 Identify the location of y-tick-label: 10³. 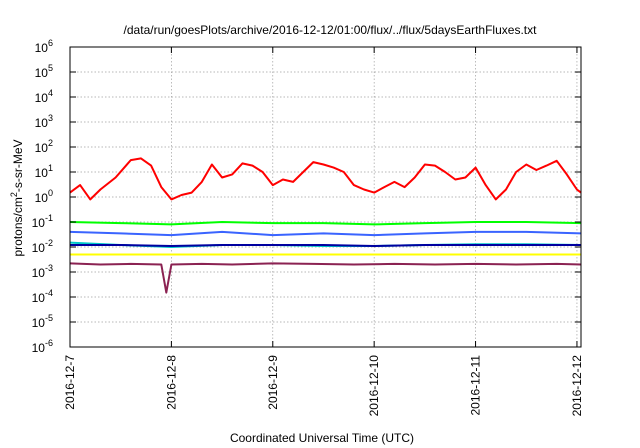
(44, 121).